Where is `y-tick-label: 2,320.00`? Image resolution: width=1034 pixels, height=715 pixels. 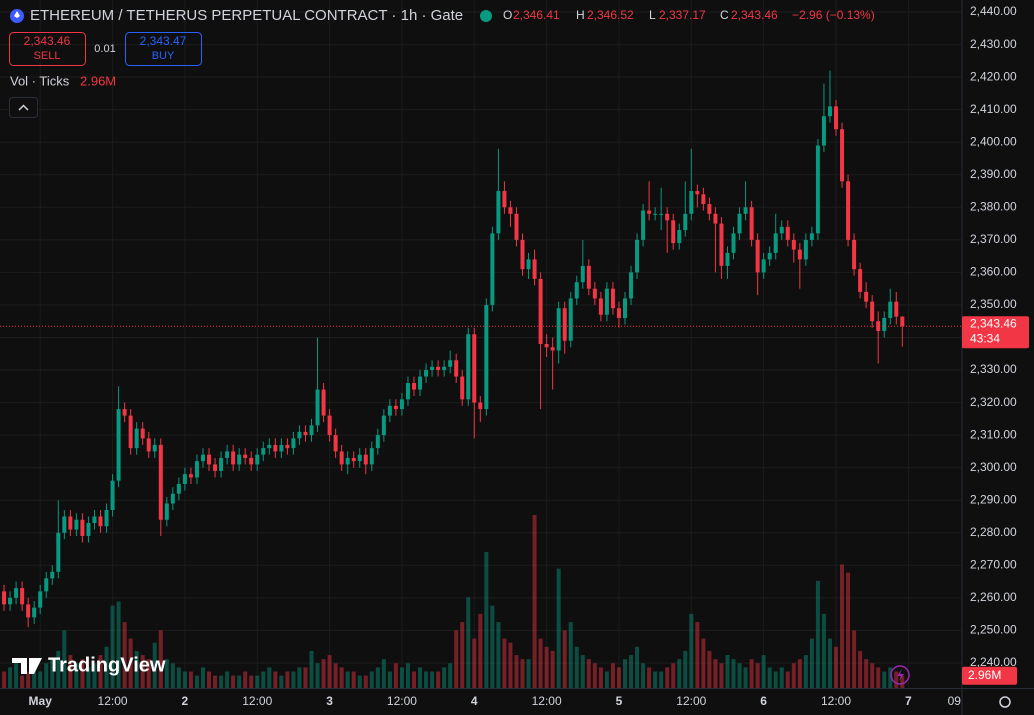
y-tick-label: 2,320.00 is located at coordinates (993, 402).